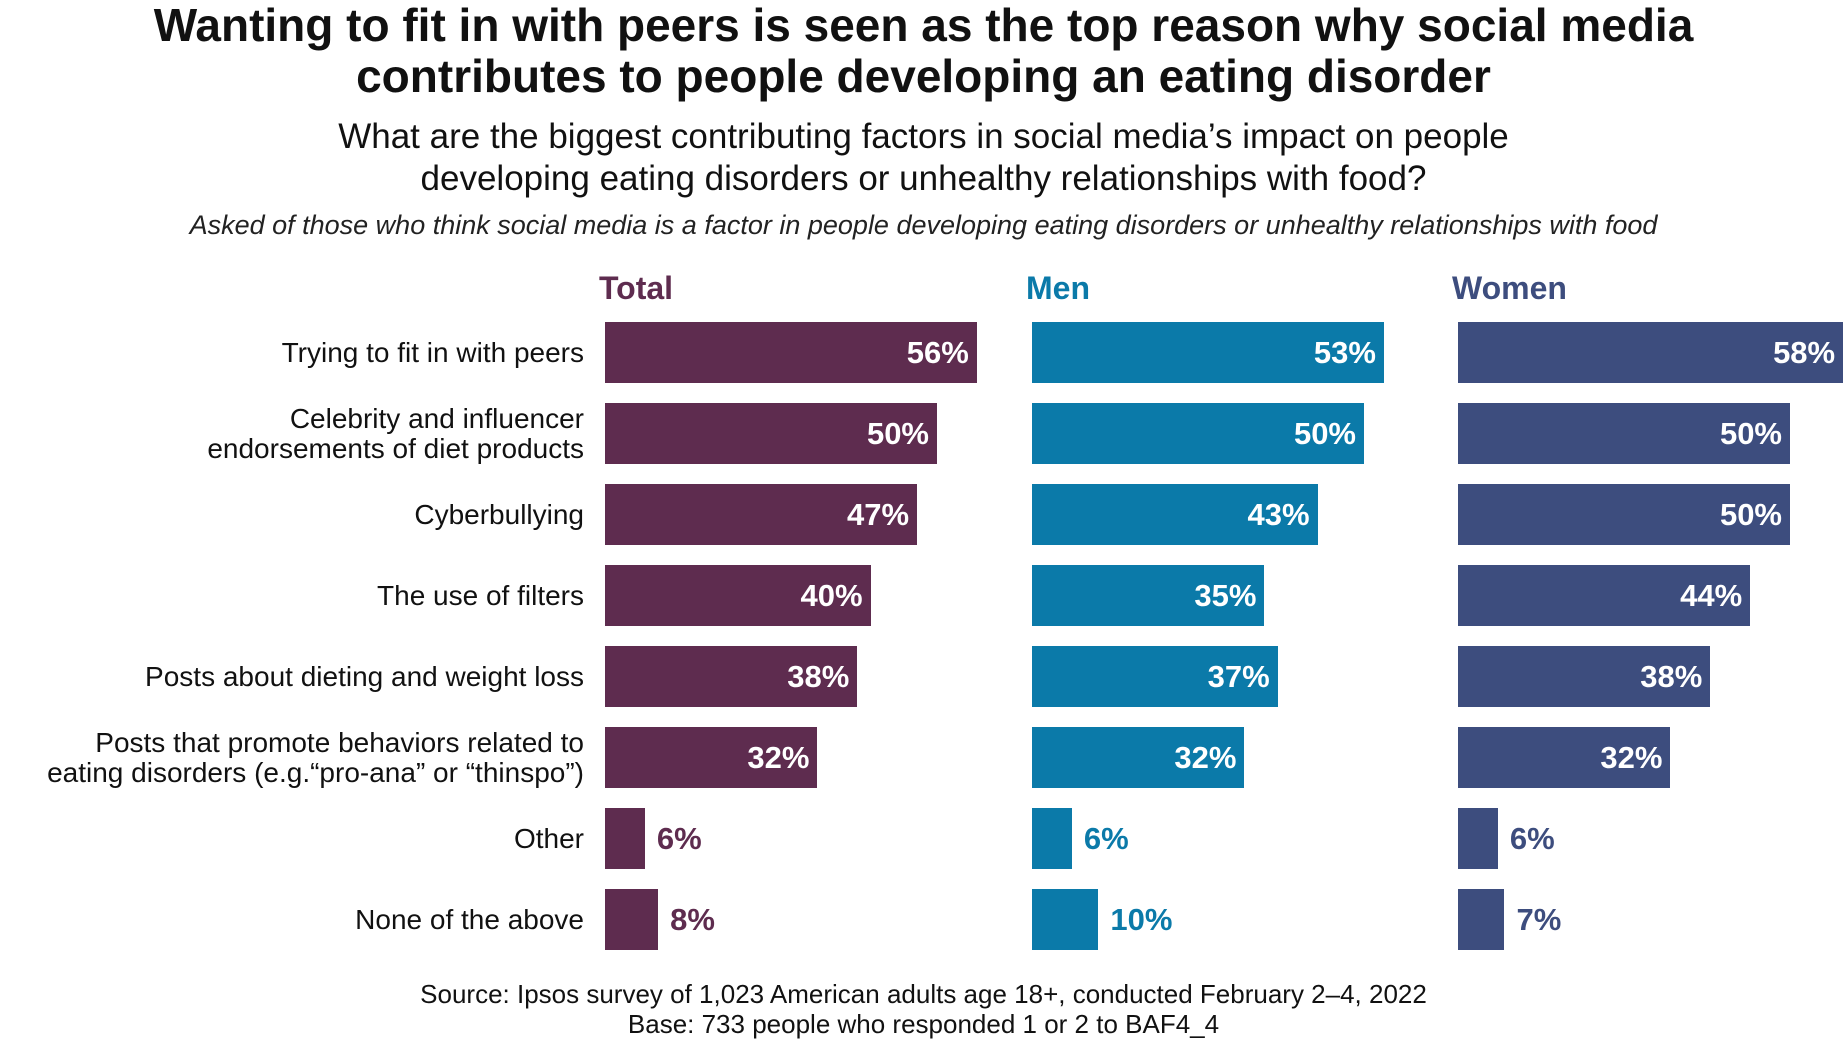 The width and height of the screenshot is (1847, 1039). Describe the element at coordinates (878, 514) in the screenshot. I see `data-label: 47%` at that location.